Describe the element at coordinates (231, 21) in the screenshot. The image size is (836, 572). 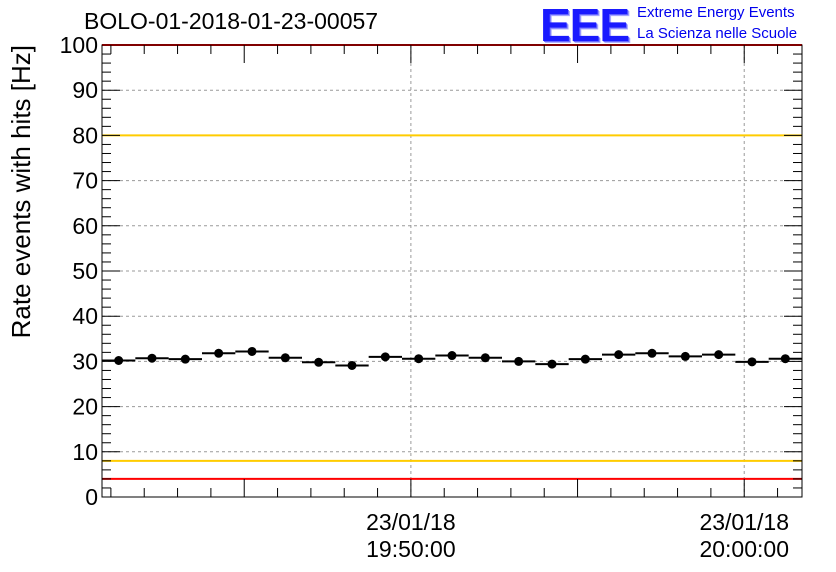
I see `run-title: BOLO-01-2018-01-23-00057` at that location.